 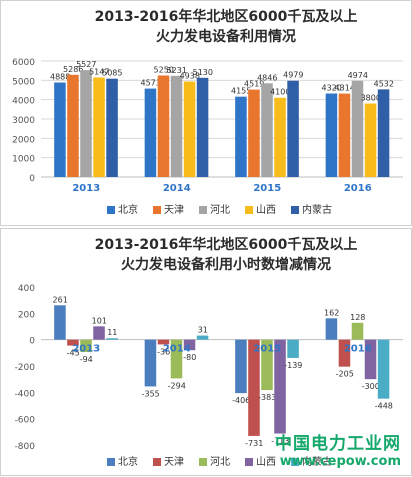 What do you see at coordinates (267, 77) in the screenshot?
I see `data-label: 4846` at bounding box center [267, 77].